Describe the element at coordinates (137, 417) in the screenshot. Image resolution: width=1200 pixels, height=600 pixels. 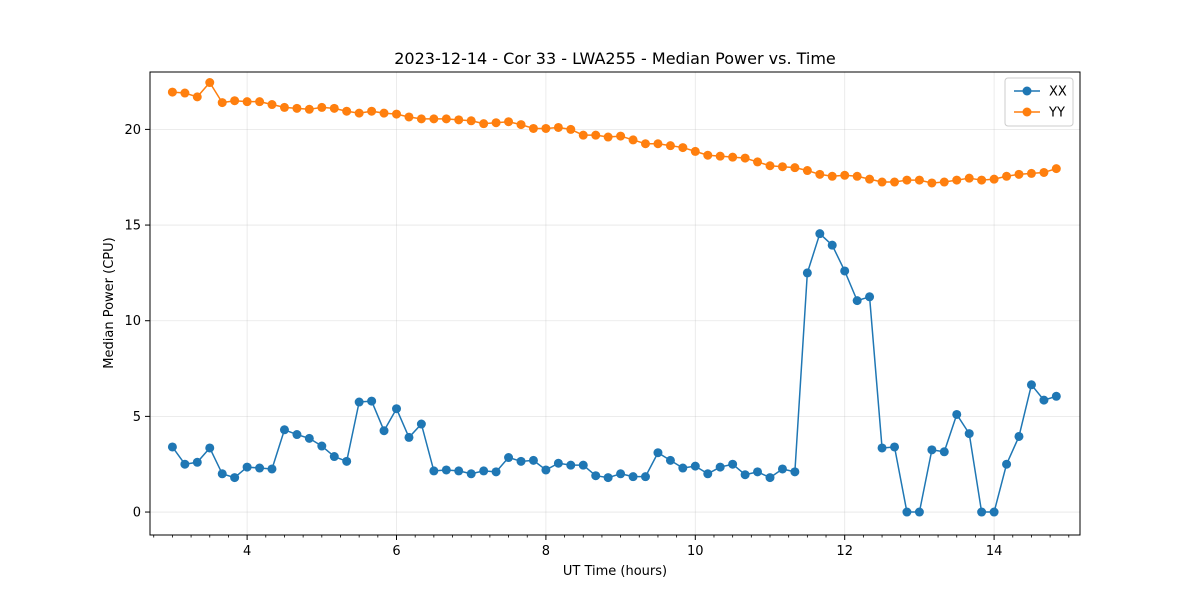
I see `y-tick-label: 5` at that location.